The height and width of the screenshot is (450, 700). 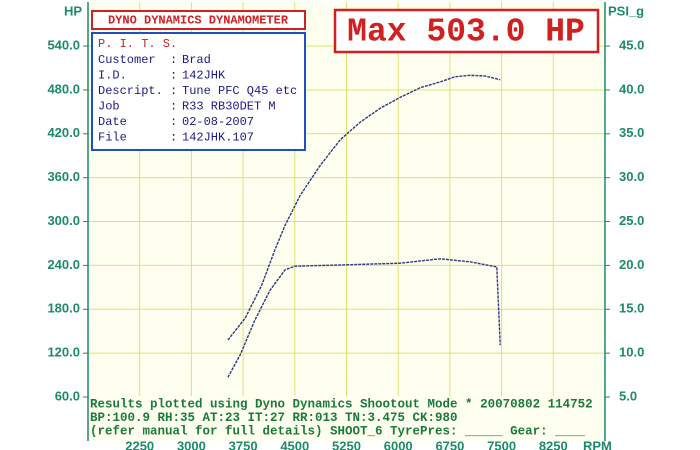 What do you see at coordinates (631, 45) in the screenshot?
I see `y2-tick-label: 45.0` at bounding box center [631, 45].